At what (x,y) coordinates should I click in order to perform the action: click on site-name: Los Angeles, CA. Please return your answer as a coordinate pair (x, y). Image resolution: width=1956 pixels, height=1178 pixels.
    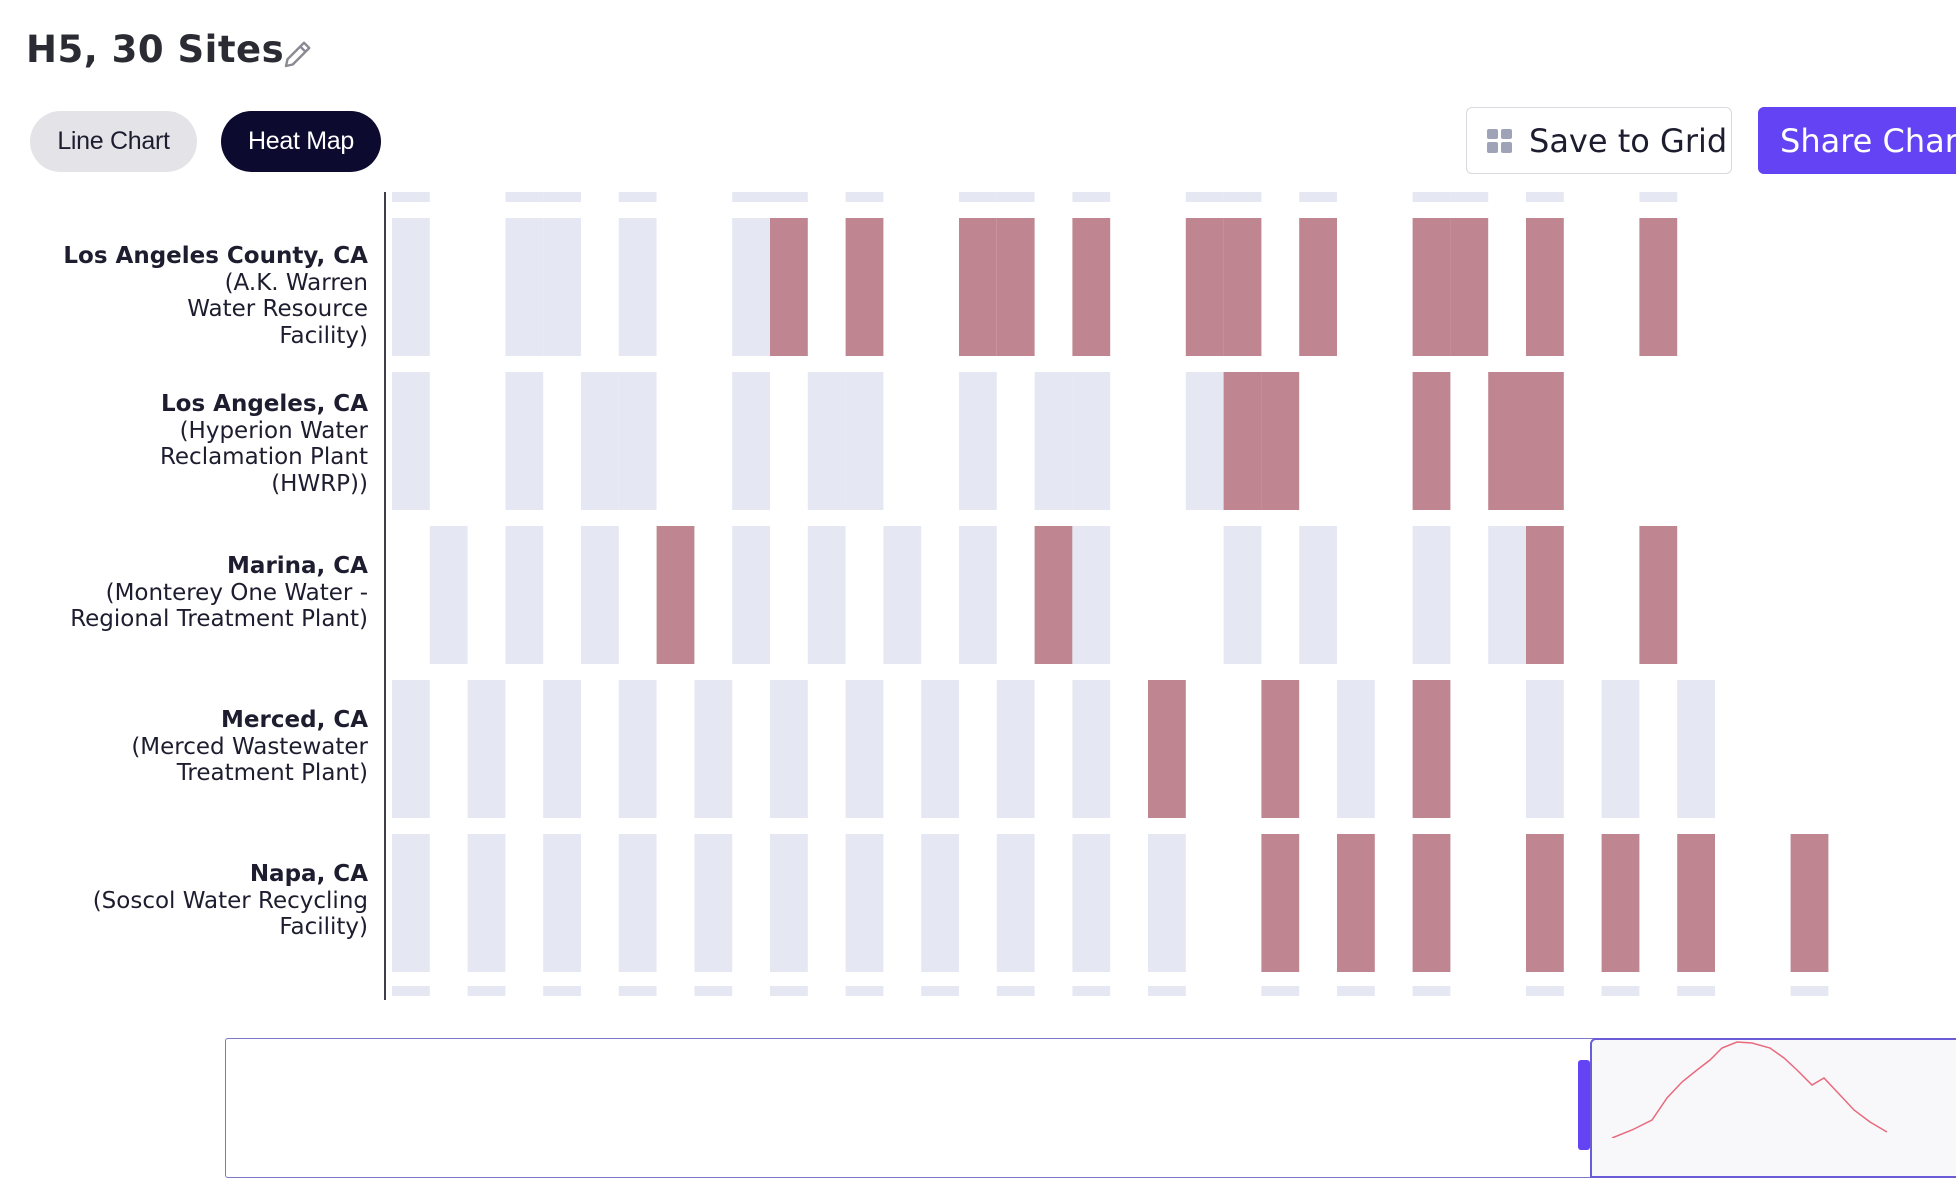
    Looking at the image, I should click on (264, 404).